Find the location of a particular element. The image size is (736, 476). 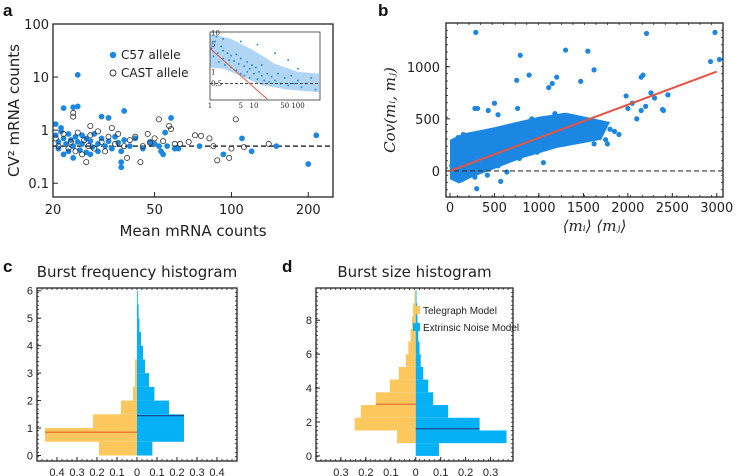

y-tick-label: 3 is located at coordinates (30, 374).